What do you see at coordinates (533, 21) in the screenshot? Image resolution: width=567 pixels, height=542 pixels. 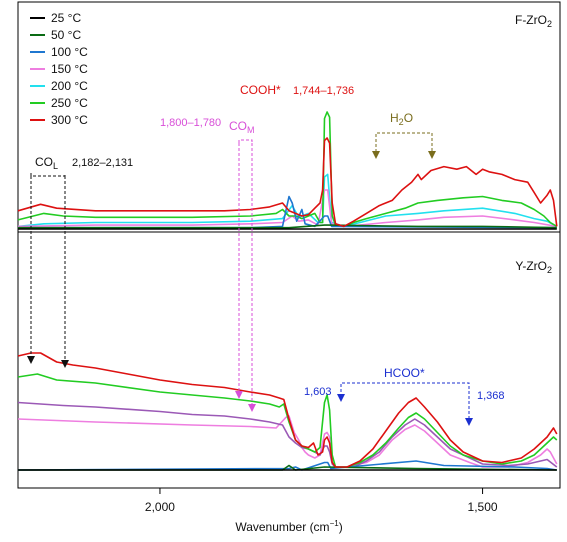 I see `panel-label-f-zro2: F-ZrO2` at bounding box center [533, 21].